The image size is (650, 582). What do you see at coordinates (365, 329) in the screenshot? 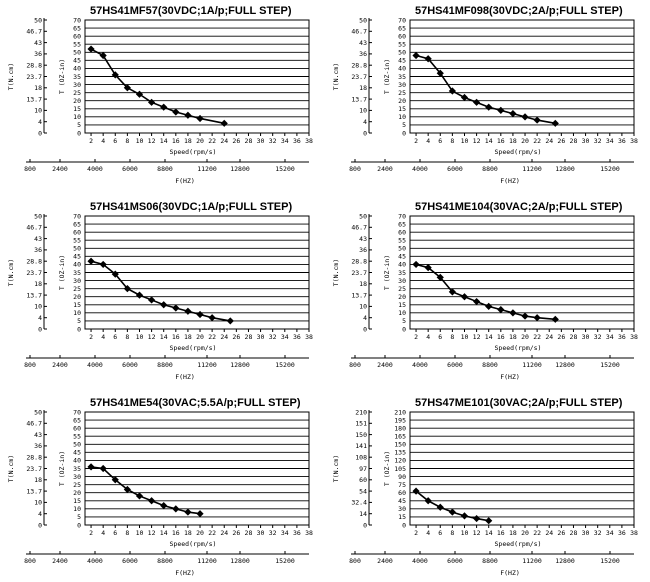
I see `secondary-y-tick-label: 0` at bounding box center [365, 329].